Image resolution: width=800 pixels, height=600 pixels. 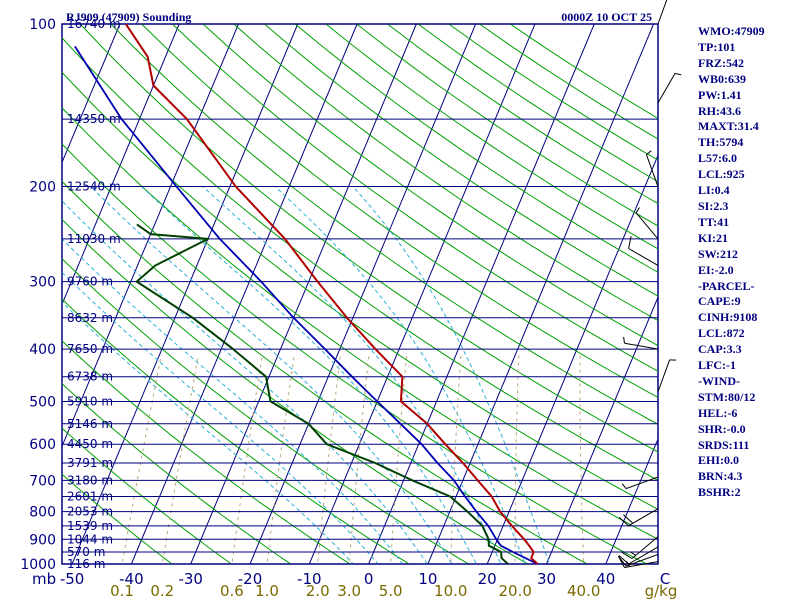 I want to click on pressure-tick-label: 300, so click(x=42, y=283).